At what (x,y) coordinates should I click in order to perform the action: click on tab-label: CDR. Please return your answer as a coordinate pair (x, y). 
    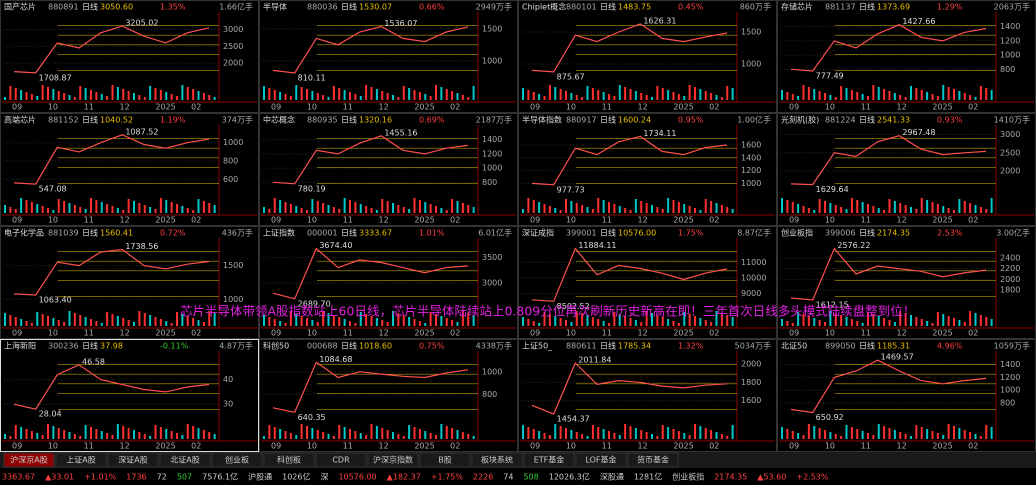
    Looking at the image, I should click on (341, 460).